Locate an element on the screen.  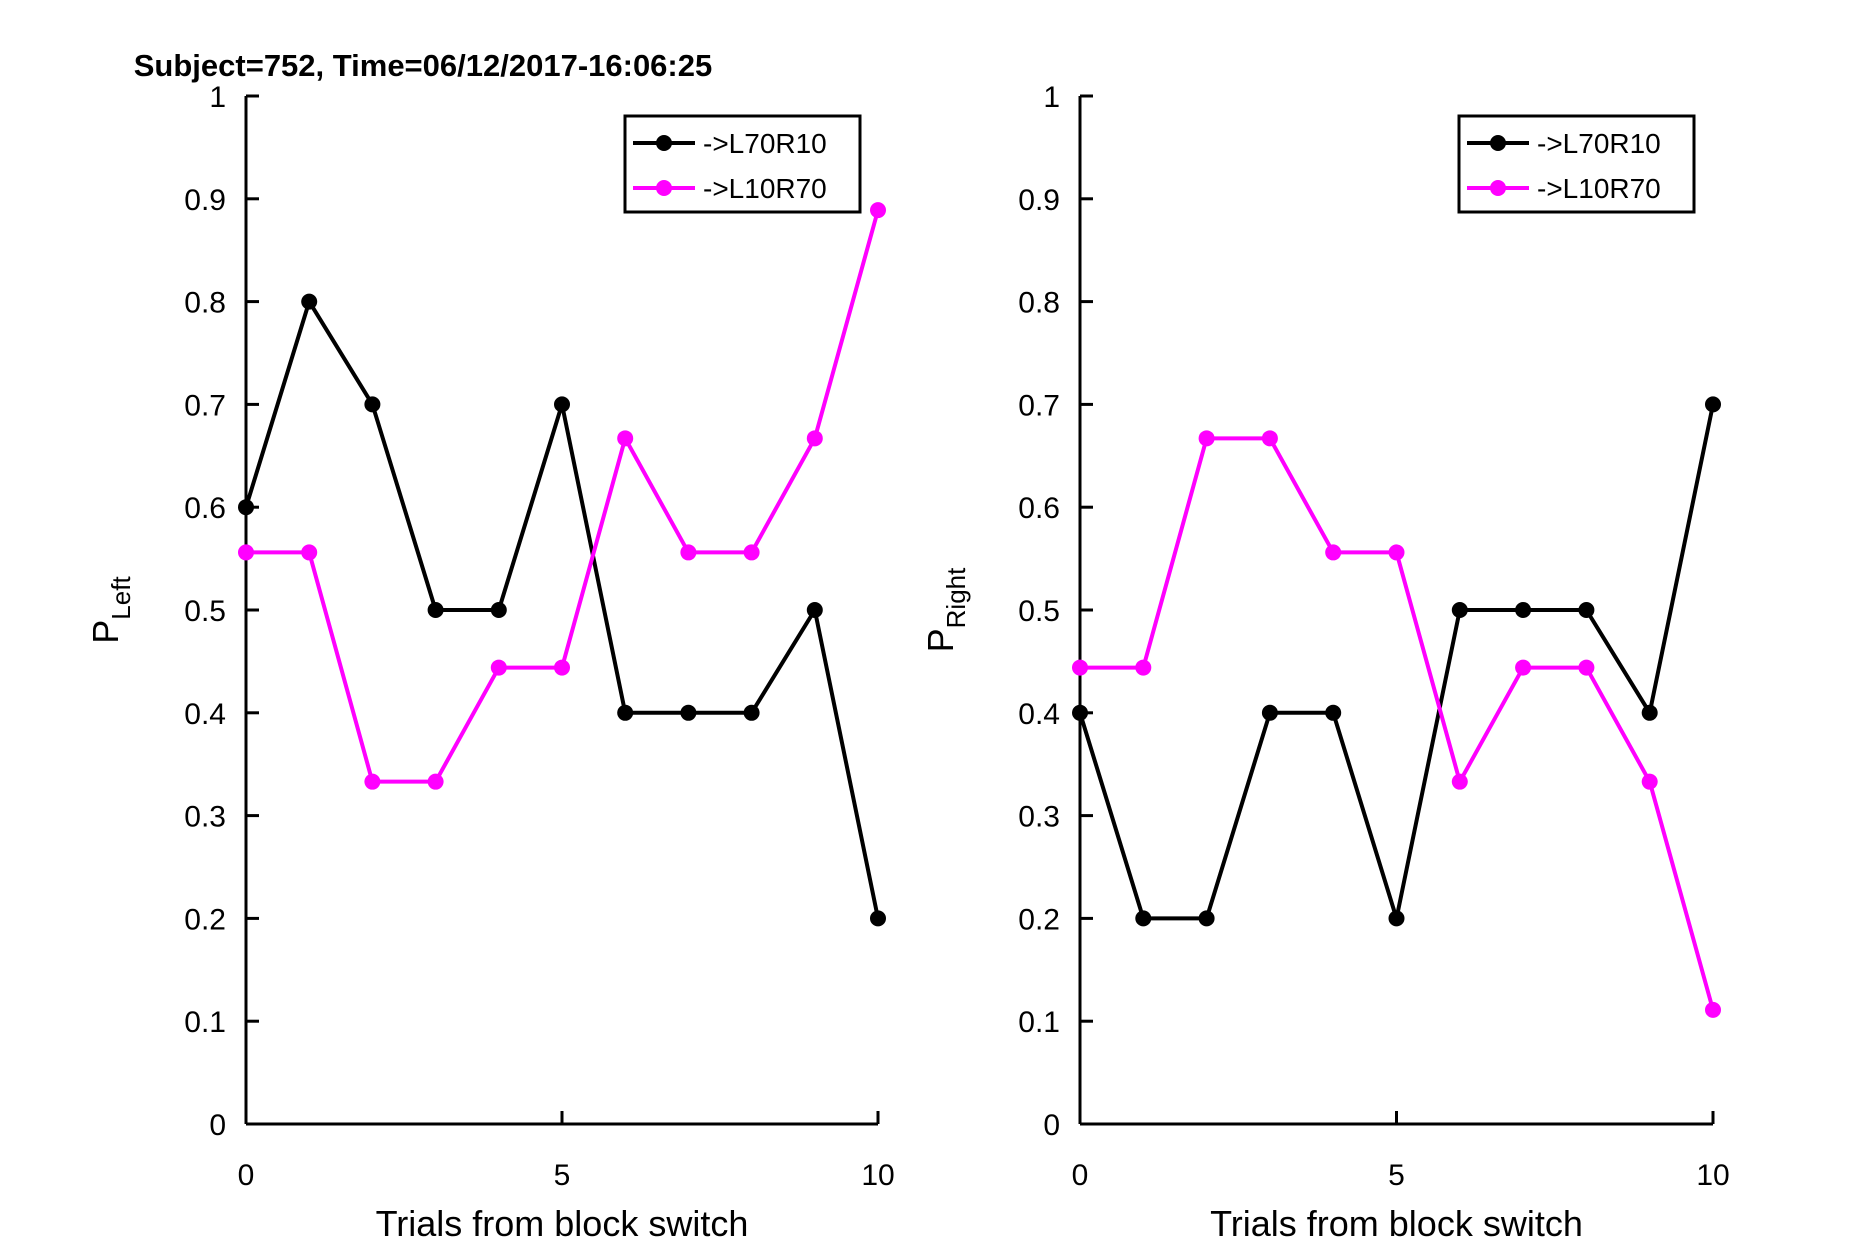
y-axis-label-subscript: Left is located at coordinates (121, 598).